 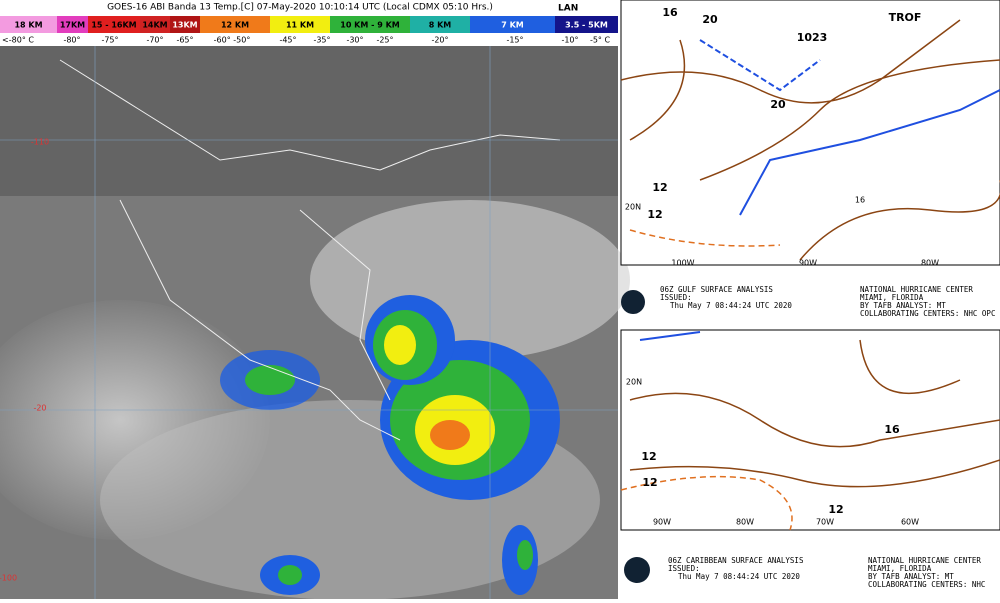 What do you see at coordinates (154, 40) in the screenshot?
I see `temp-label: -70°` at bounding box center [154, 40].